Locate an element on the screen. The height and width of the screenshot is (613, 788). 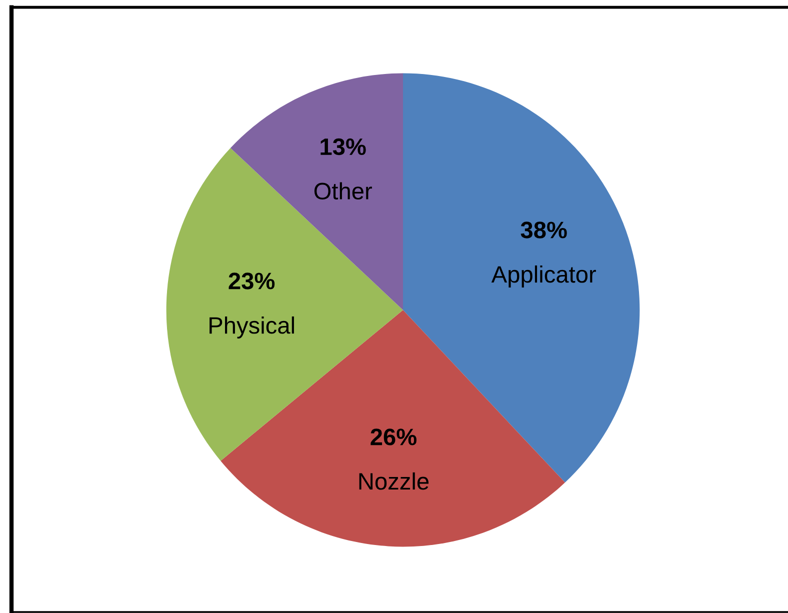
slice-label: Physical is located at coordinates (252, 327).